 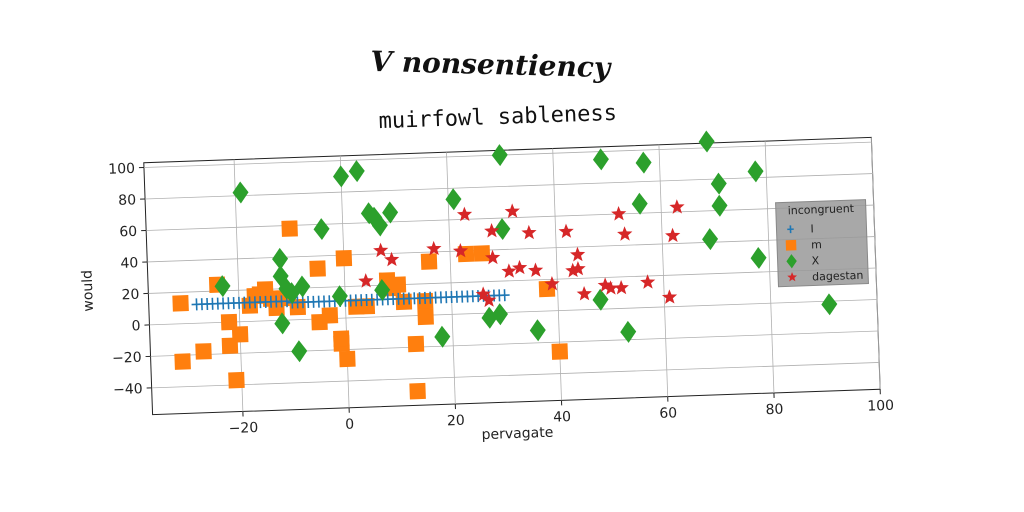 I want to click on y-ticks: −40 −20 0 20 40 60 80 100, so click(x=130, y=279).